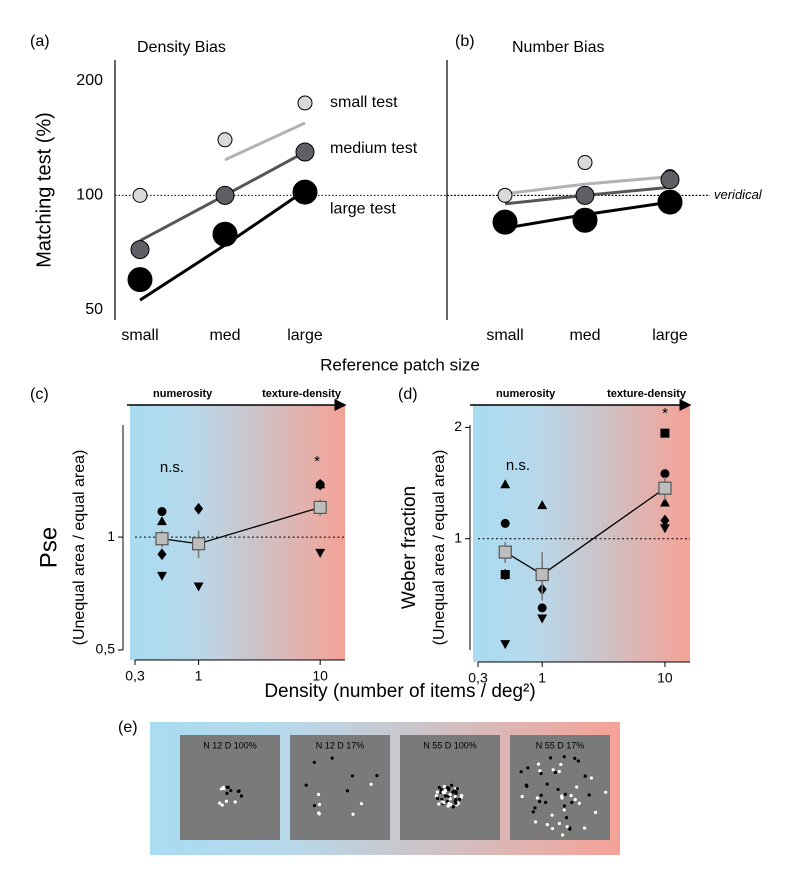  What do you see at coordinates (587, 185) in the screenshot?
I see `fit-line` at bounding box center [587, 185].